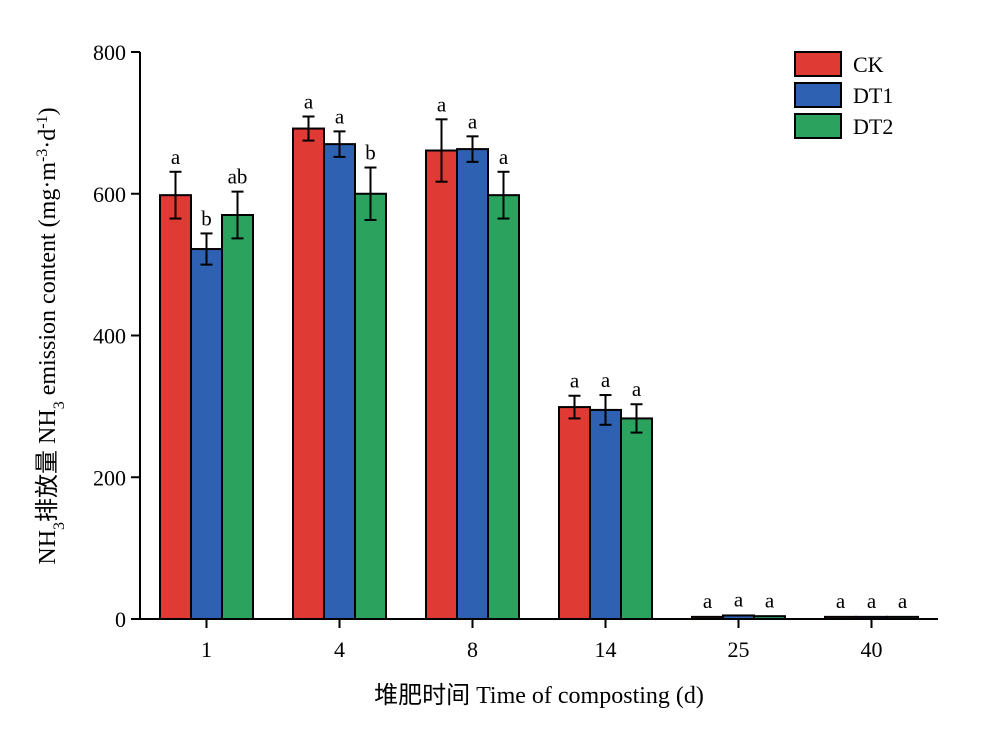 This screenshot has width=996, height=749. What do you see at coordinates (868, 64) in the screenshot?
I see `legend-label-ck: CK` at bounding box center [868, 64].